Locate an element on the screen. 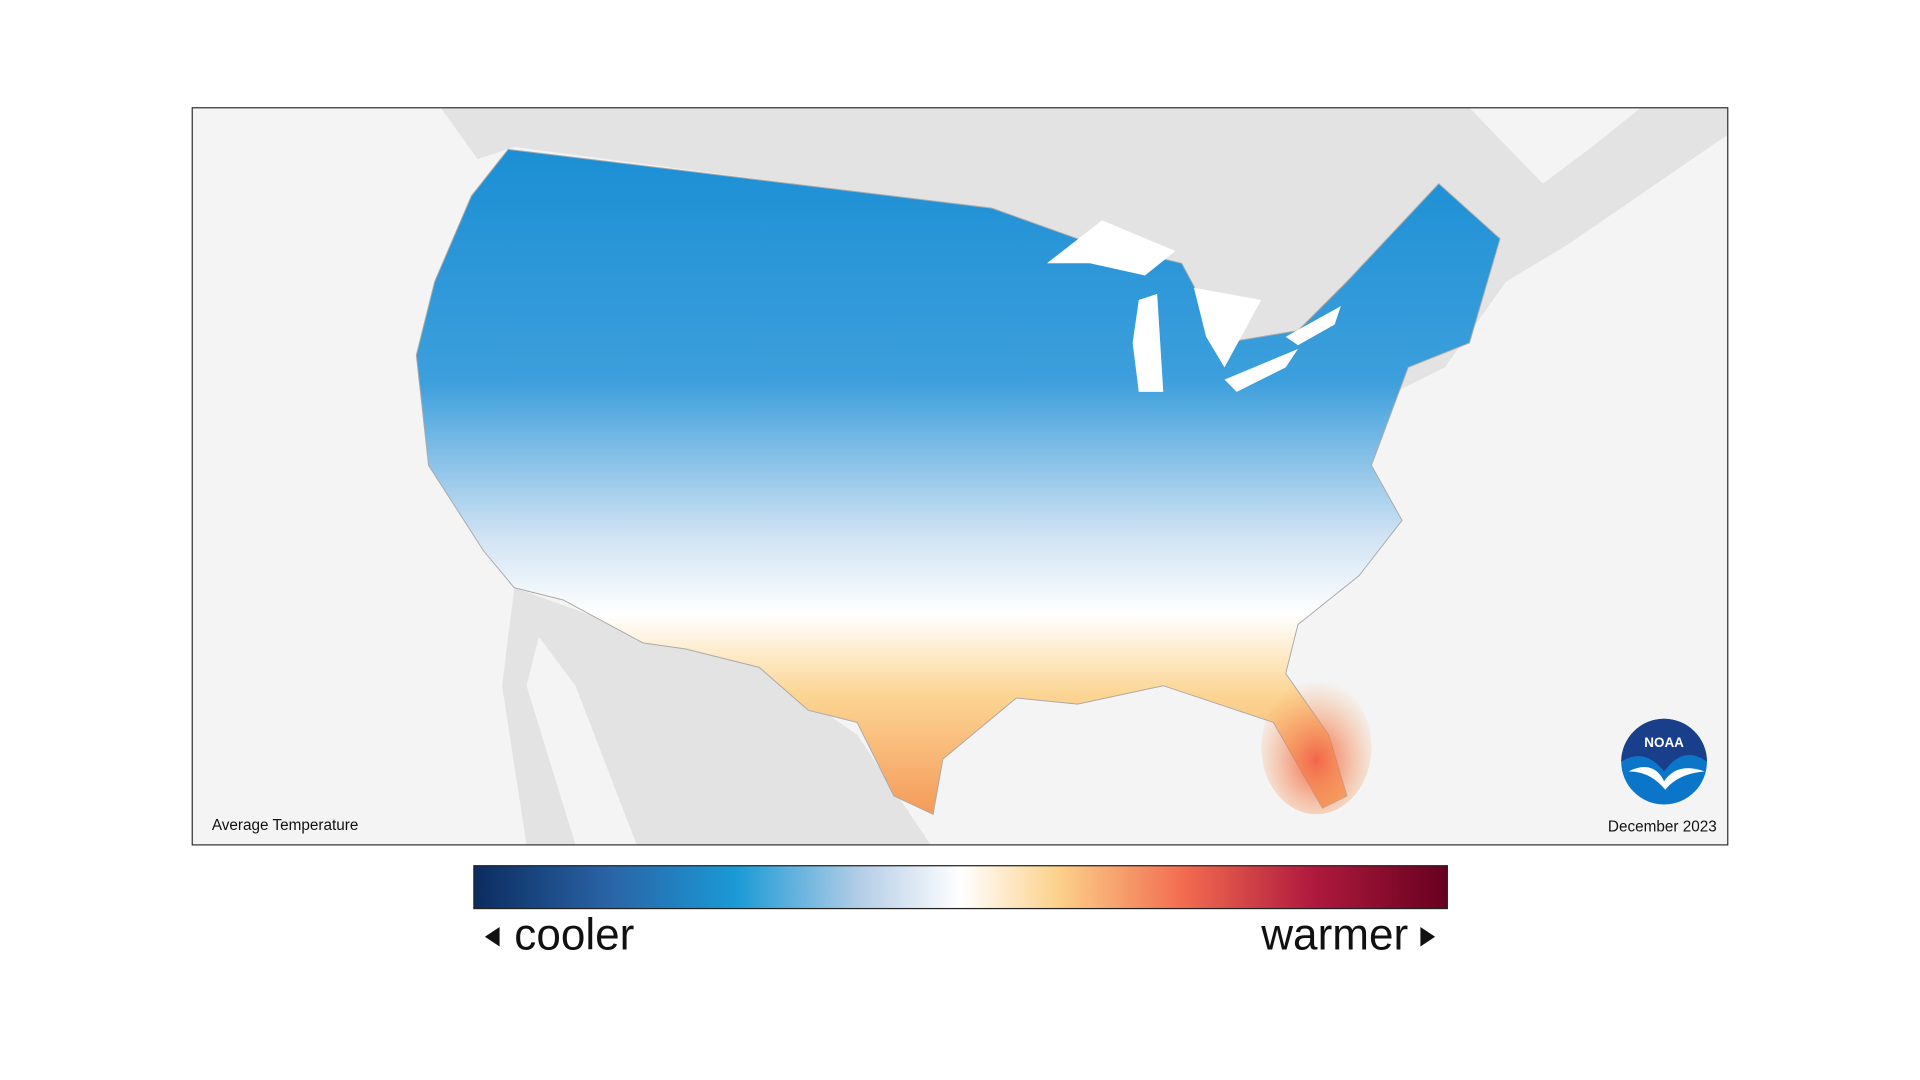  florida-warm is located at coordinates (1316, 747).